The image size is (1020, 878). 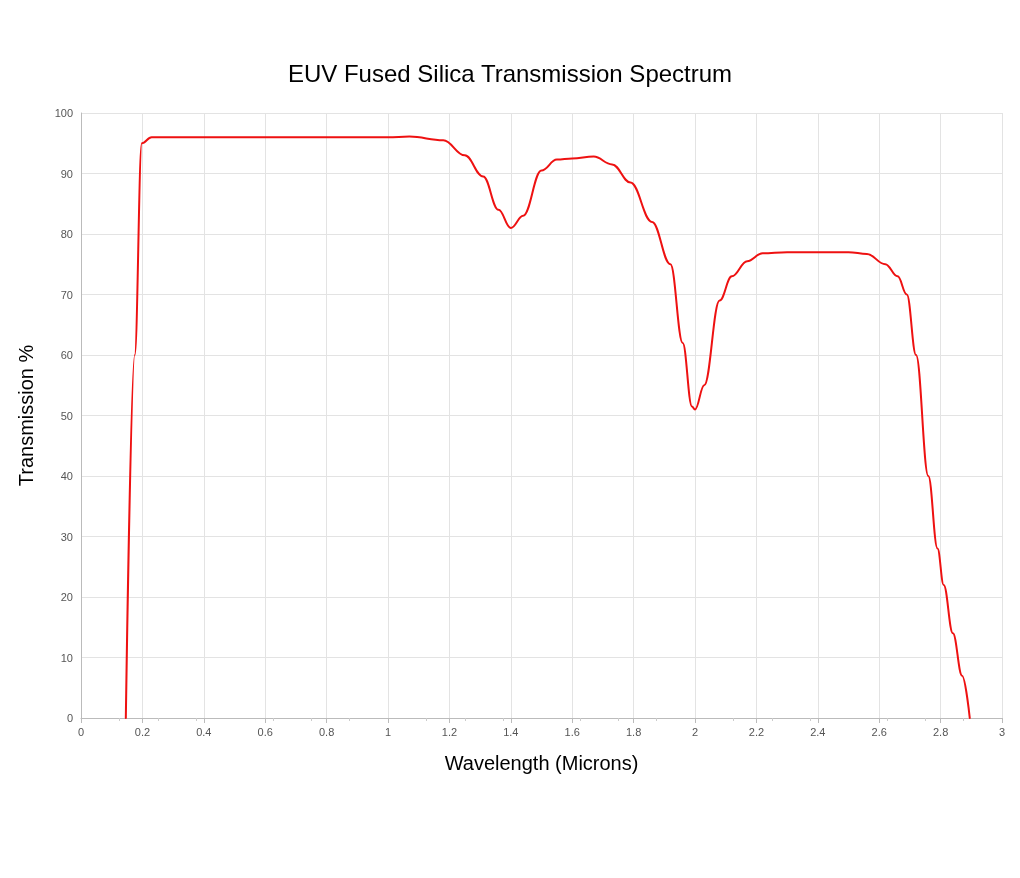 What do you see at coordinates (879, 731) in the screenshot?
I see `x-tick-label: 2.6` at bounding box center [879, 731].